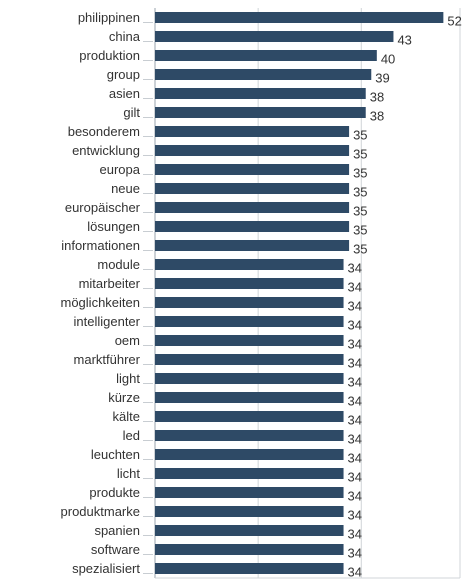 This screenshot has height=581, width=467. I want to click on category-label: spezialisiert, so click(106, 568).